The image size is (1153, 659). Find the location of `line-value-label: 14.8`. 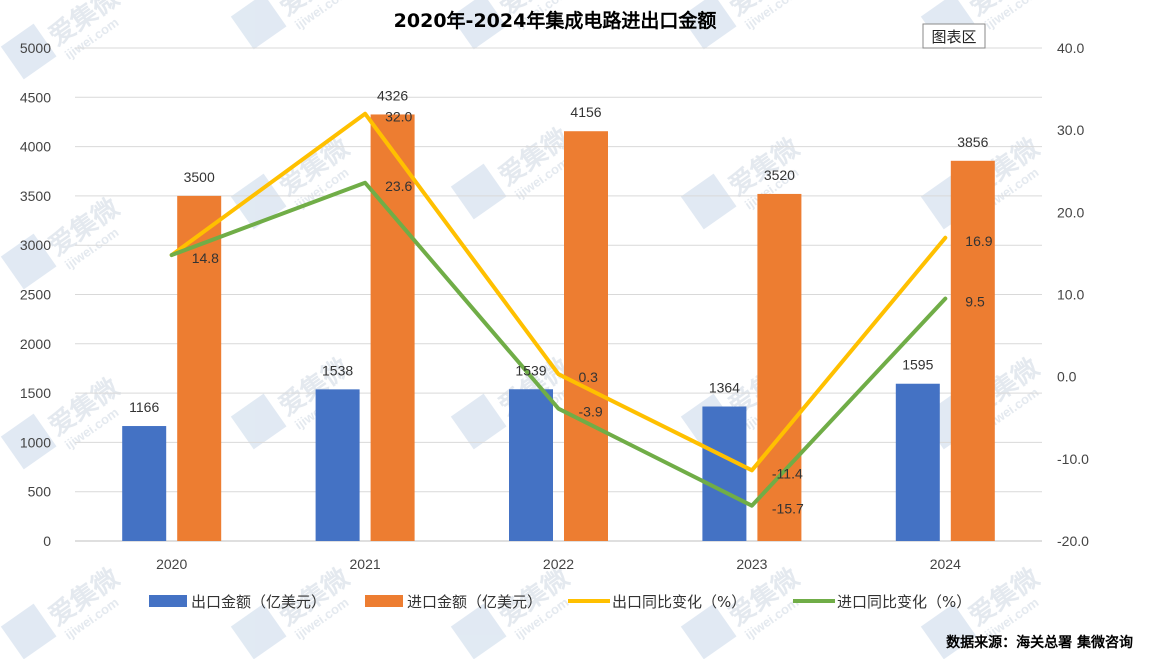

line-value-label: 14.8 is located at coordinates (205, 258).